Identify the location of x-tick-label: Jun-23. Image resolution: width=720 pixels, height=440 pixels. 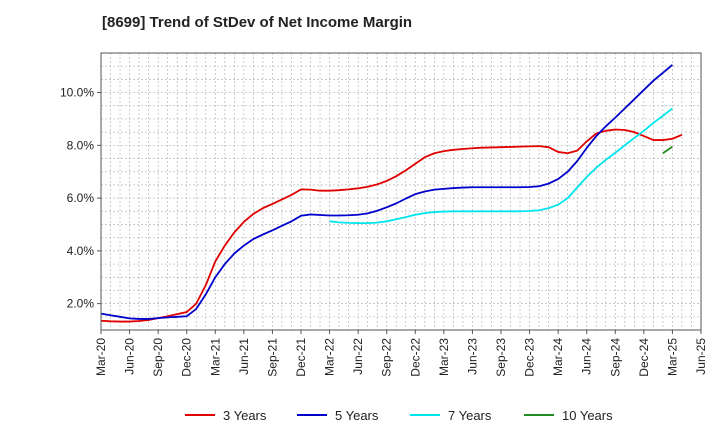
(472, 356).